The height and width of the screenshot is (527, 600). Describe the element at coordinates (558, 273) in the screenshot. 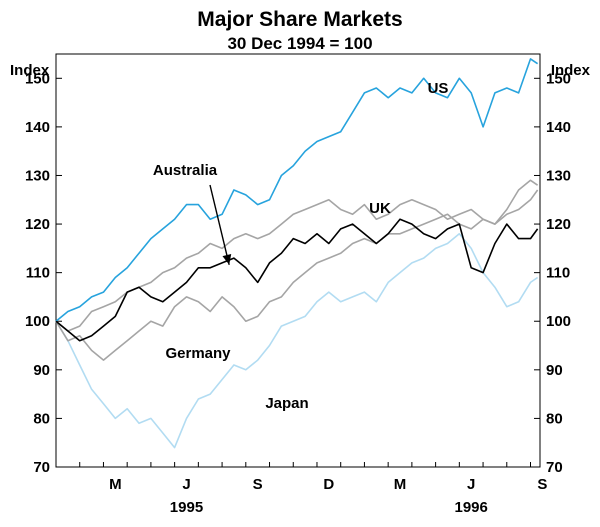

I see `y-tick-label-right-110: 110` at that location.